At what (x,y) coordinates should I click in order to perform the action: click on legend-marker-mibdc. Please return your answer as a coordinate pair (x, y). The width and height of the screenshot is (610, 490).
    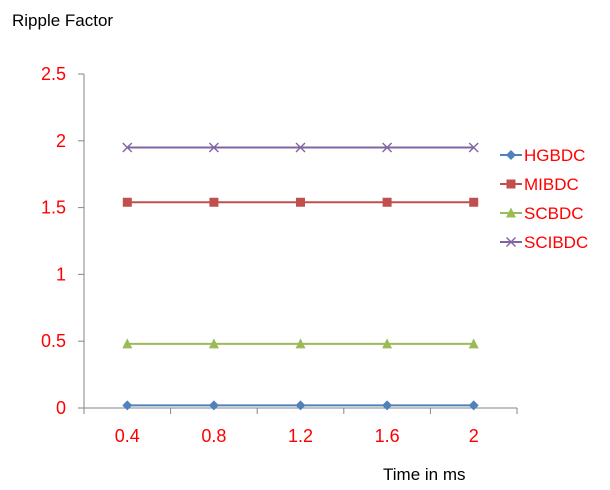
    Looking at the image, I should click on (511, 184).